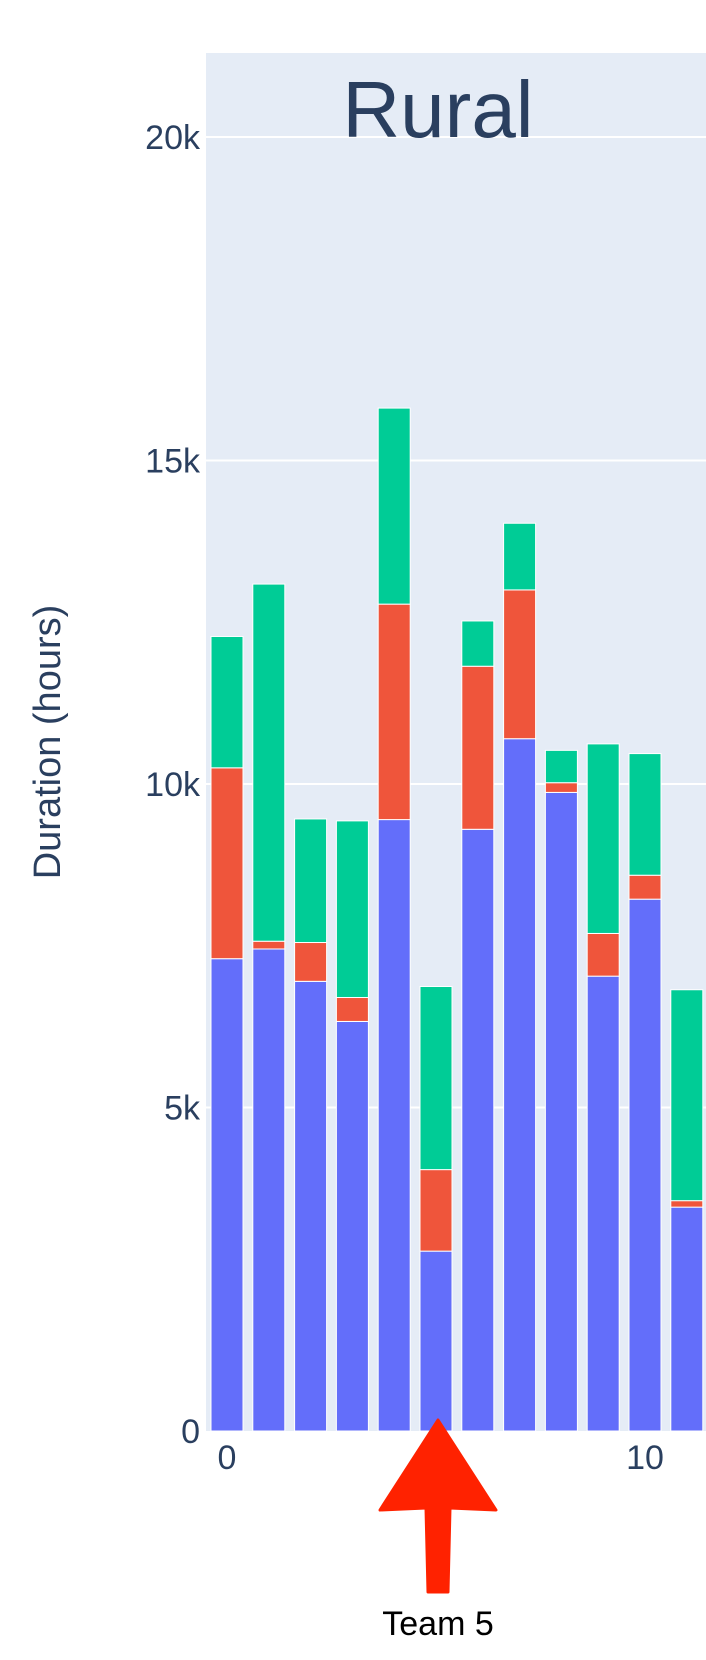 The image size is (706, 1660). What do you see at coordinates (437, 109) in the screenshot?
I see `chart-title: Rural` at bounding box center [437, 109].